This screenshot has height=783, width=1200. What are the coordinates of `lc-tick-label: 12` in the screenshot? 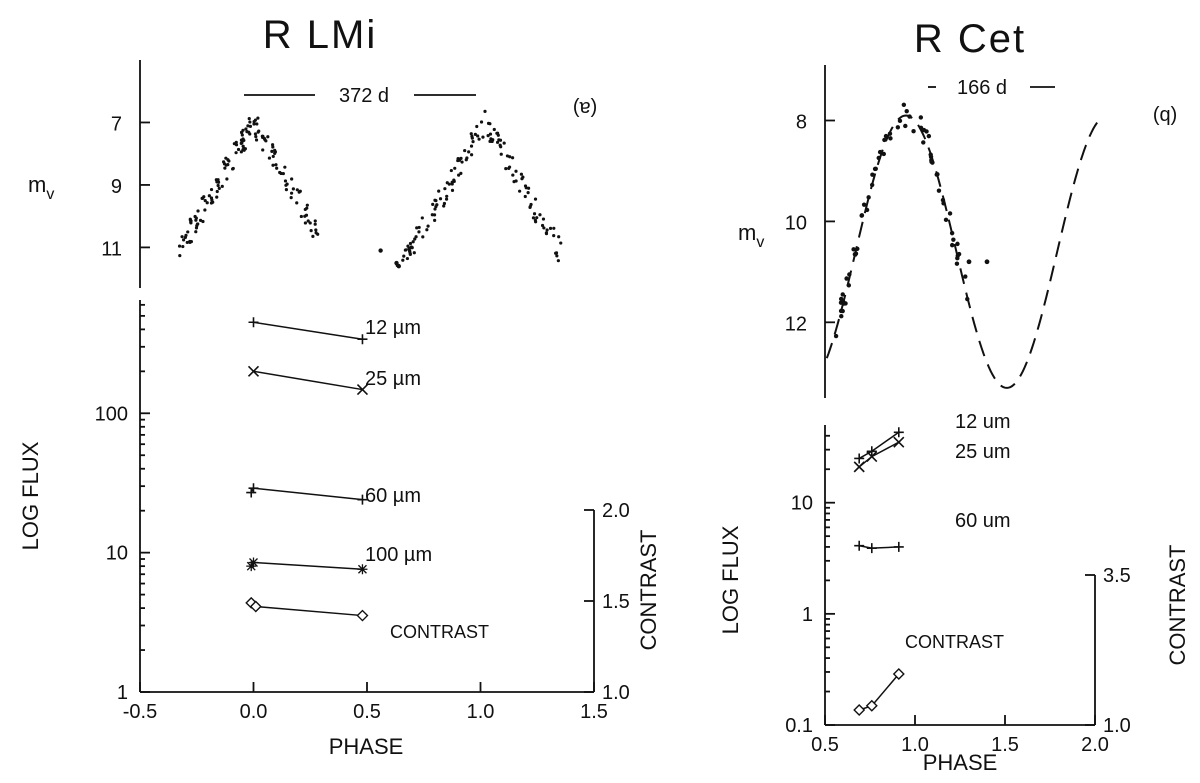 It's located at (796, 324).